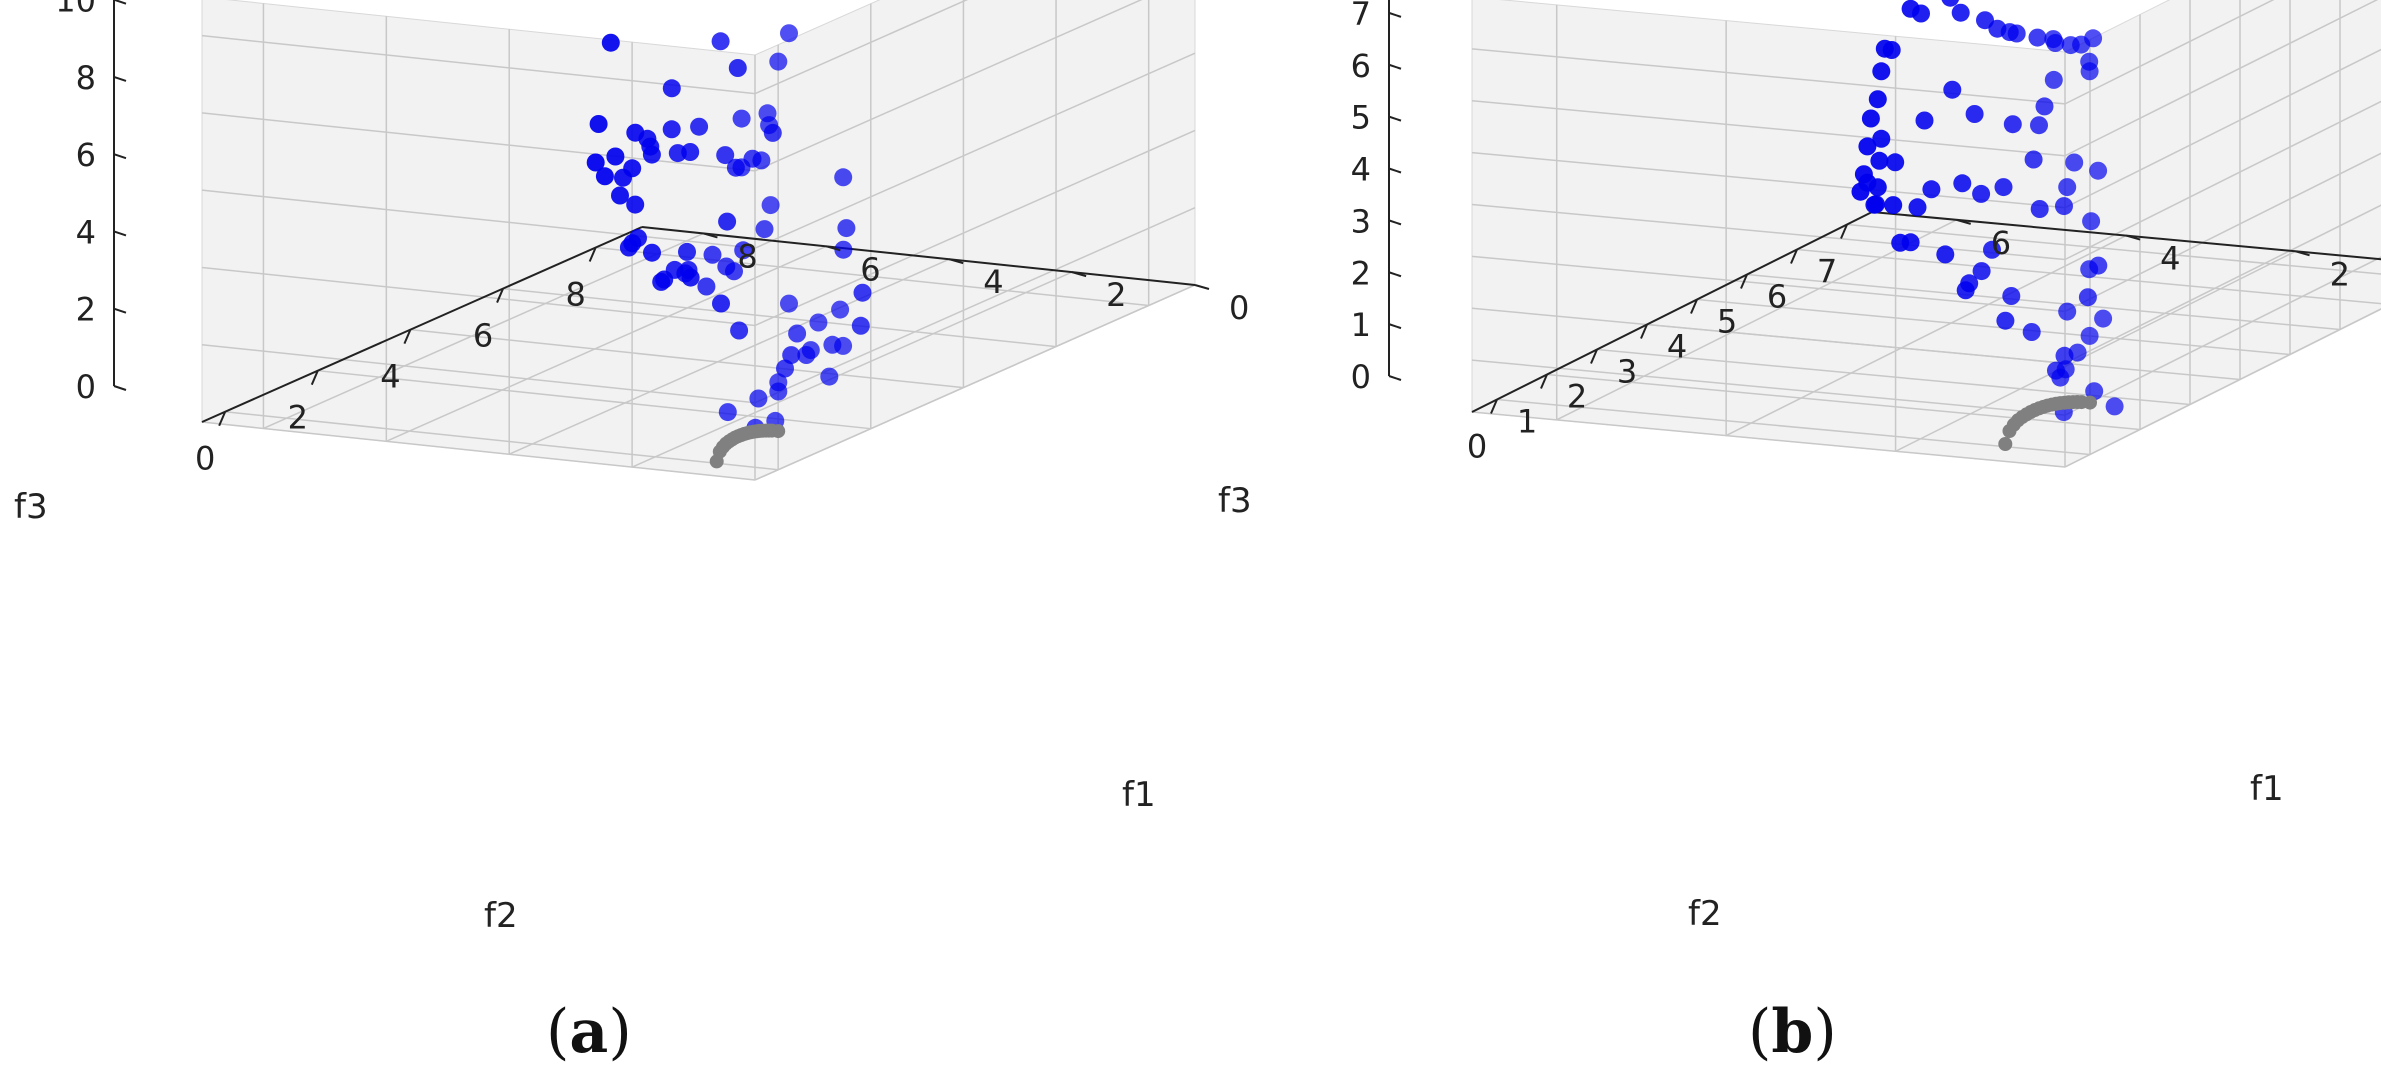  I want to click on f3-tick-label: 0, so click(86, 387).